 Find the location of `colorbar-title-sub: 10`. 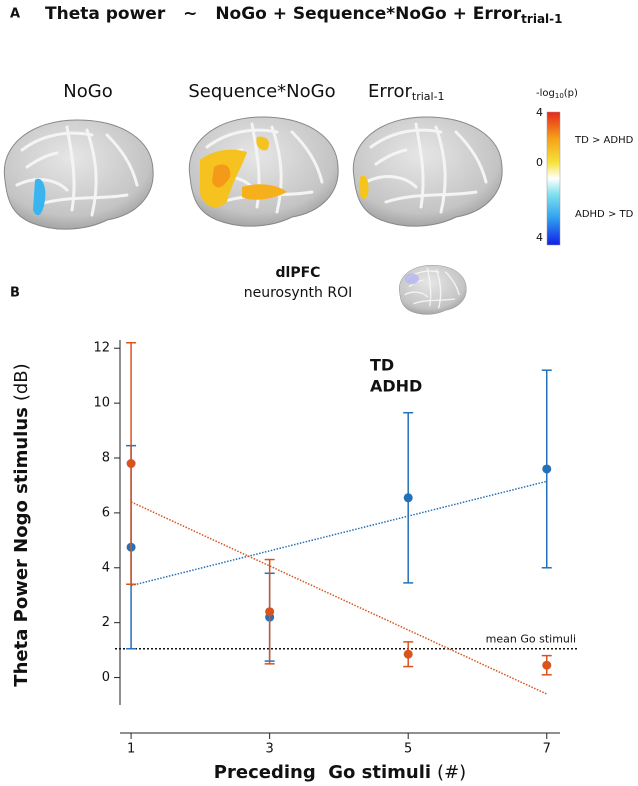

colorbar-title-sub: 10 is located at coordinates (559, 96).